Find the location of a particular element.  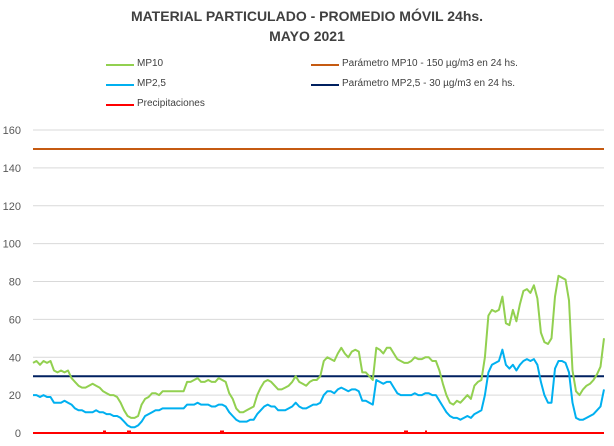

legend-label-param-mp10: Parámetro MP10 - 150 µg/m3 en 24 hs. is located at coordinates (430, 63).